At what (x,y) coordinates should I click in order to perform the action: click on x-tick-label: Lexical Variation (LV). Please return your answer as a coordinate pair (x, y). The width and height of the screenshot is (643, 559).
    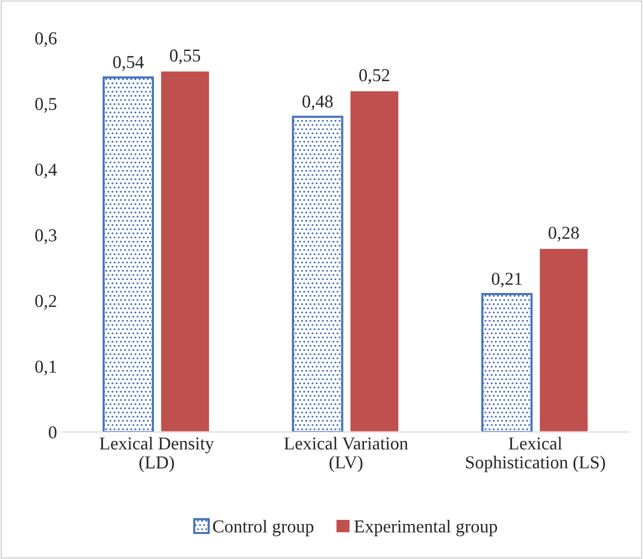
    Looking at the image, I should click on (346, 454).